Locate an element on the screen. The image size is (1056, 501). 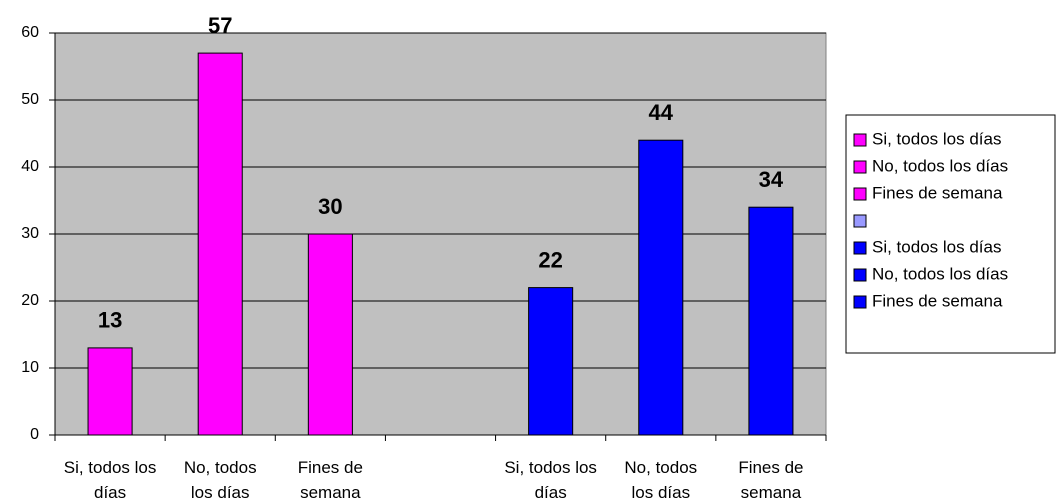
data-label: 44 is located at coordinates (661, 112).